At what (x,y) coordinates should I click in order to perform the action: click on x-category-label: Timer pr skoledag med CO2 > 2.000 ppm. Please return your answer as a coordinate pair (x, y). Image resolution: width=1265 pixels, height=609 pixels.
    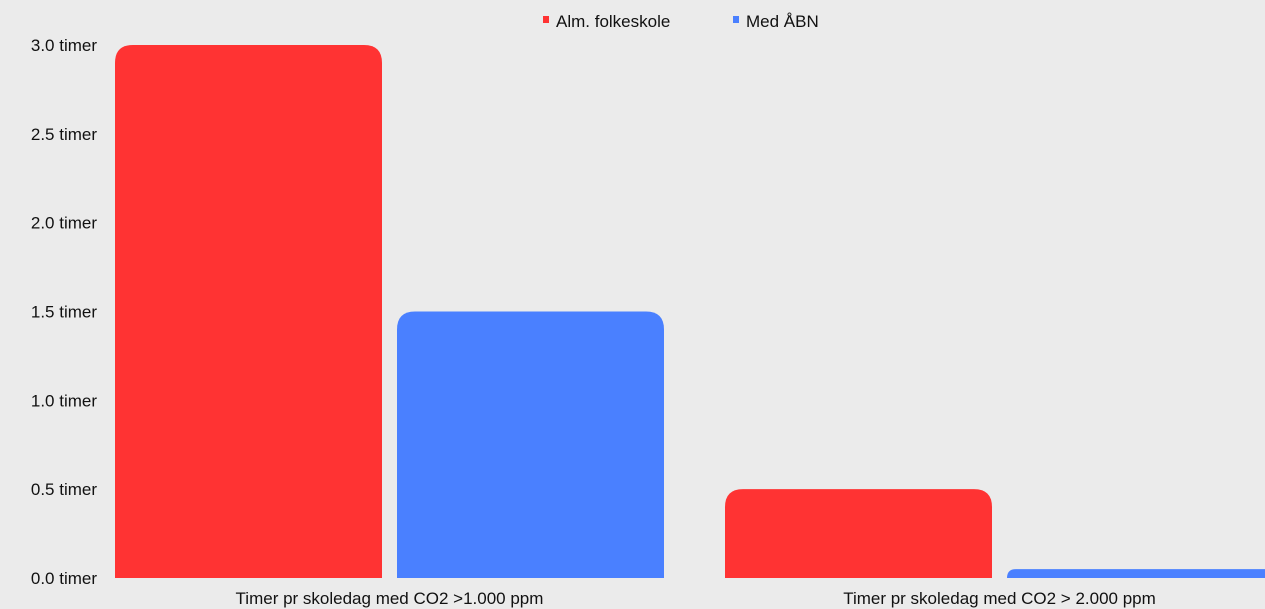
    Looking at the image, I should click on (999, 598).